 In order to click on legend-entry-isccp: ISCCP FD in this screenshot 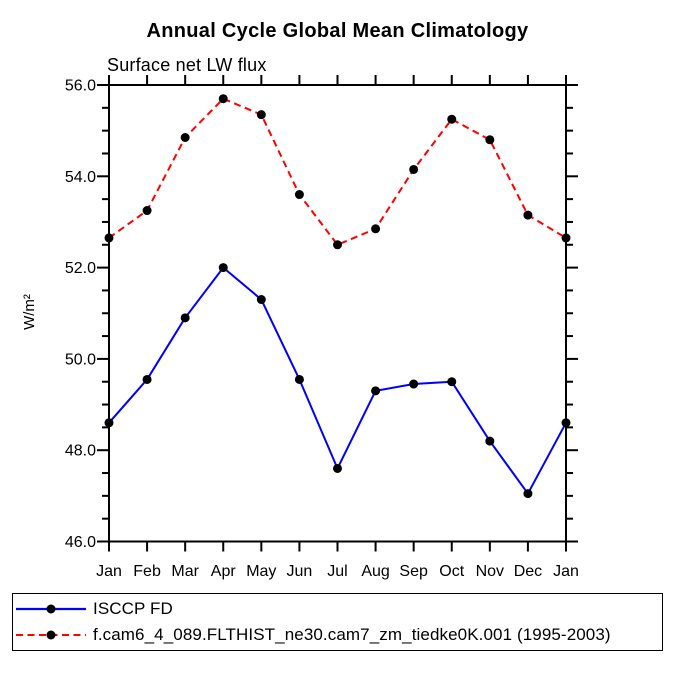, I will do `click(337, 609)`.